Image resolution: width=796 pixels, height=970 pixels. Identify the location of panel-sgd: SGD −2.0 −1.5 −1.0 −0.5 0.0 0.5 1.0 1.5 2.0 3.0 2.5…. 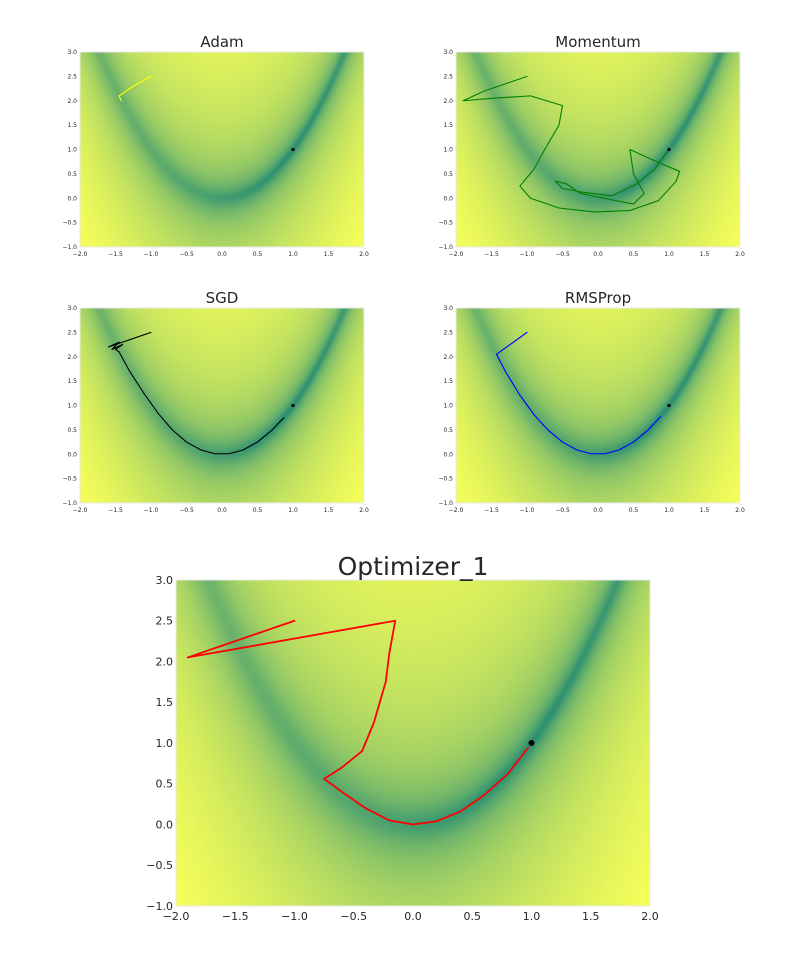
(215, 401).